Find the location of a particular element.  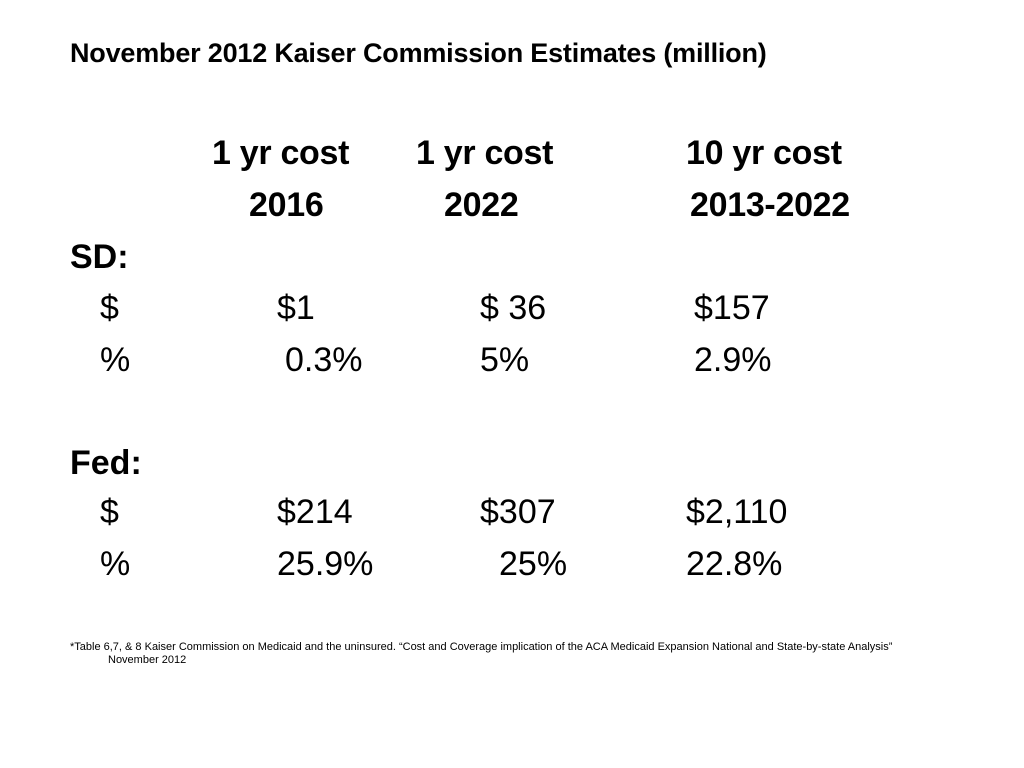

footnote-date: November 2012 is located at coordinates (147, 660).